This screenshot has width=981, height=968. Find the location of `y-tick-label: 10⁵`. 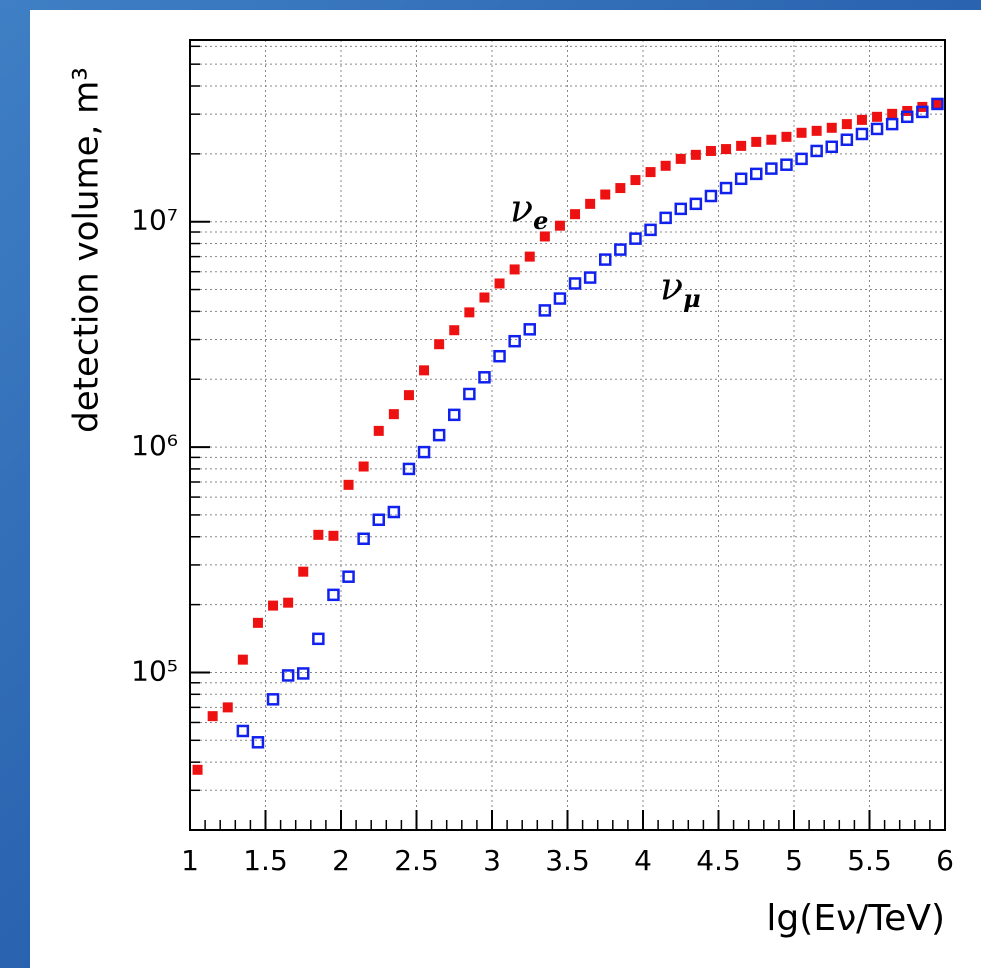

y-tick-label: 10⁵ is located at coordinates (154, 670).